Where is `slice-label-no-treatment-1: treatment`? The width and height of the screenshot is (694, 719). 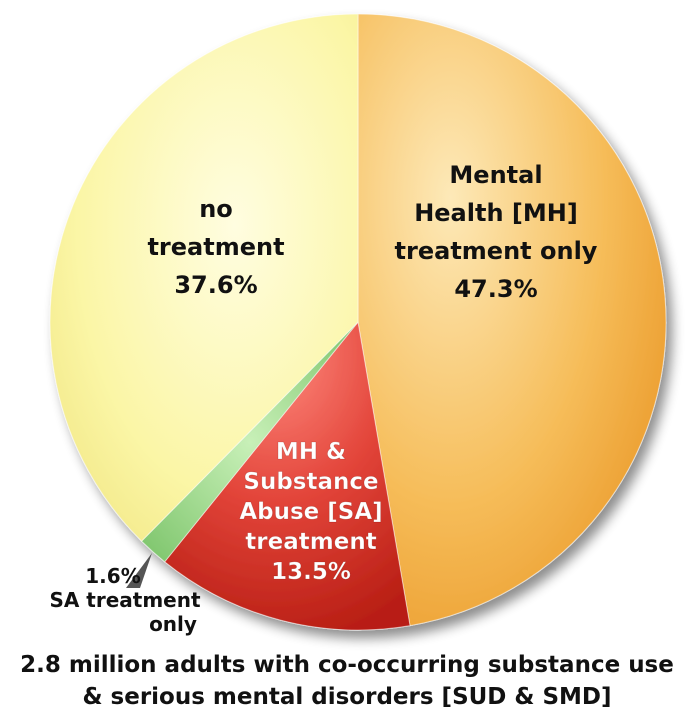 slice-label-no-treatment-1: treatment is located at coordinates (215, 247).